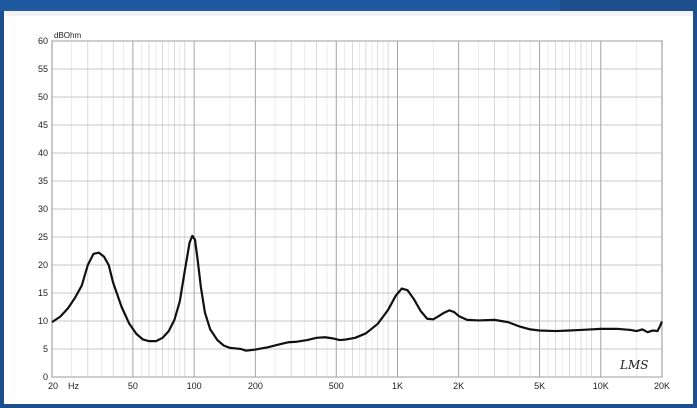 Image resolution: width=697 pixels, height=408 pixels. What do you see at coordinates (348, 13) in the screenshot?
I see `top-strip` at bounding box center [348, 13].